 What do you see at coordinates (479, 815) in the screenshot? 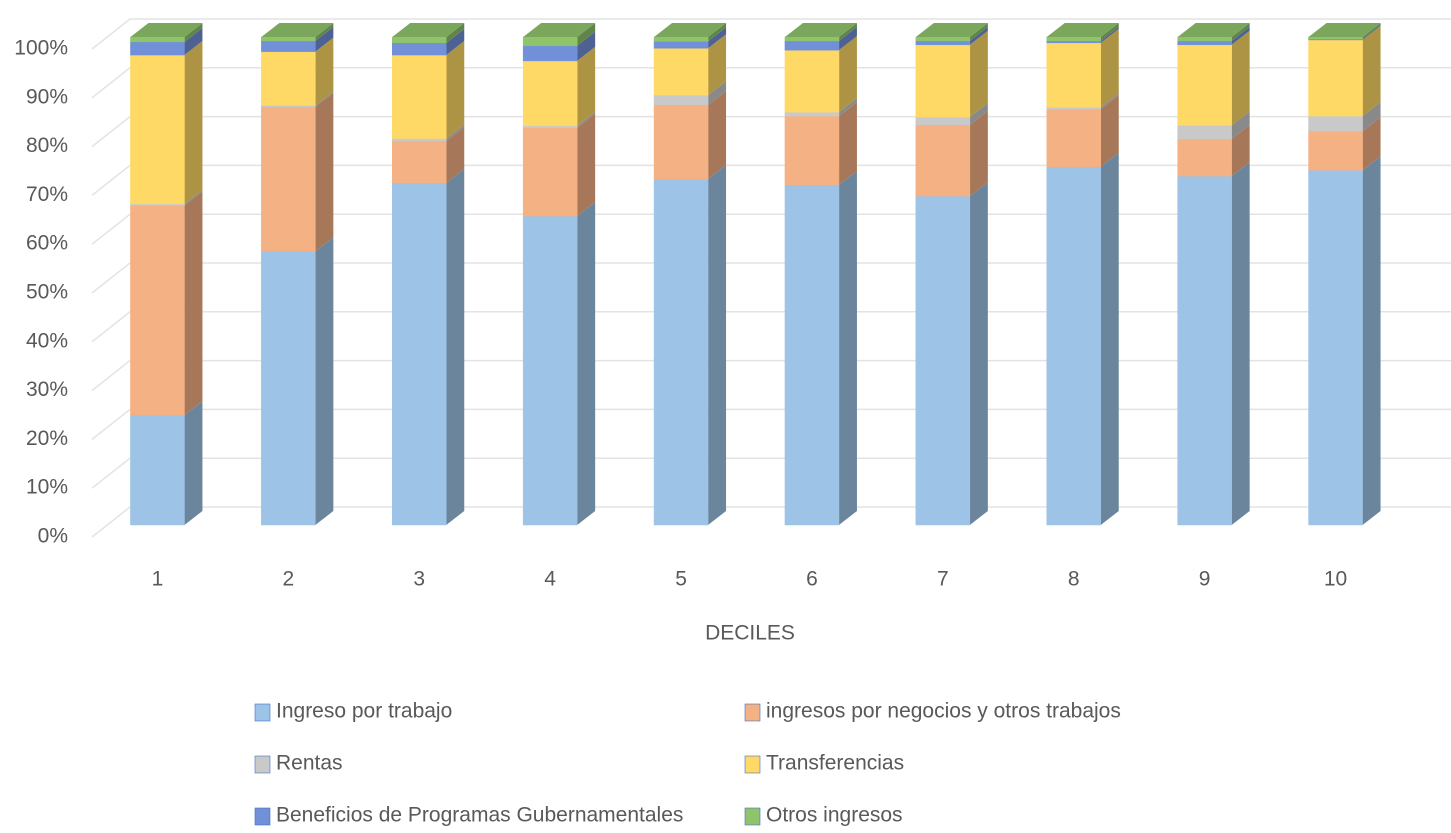
I see `legend-label: Beneficios de Programas Gubernamentales` at bounding box center [479, 815].